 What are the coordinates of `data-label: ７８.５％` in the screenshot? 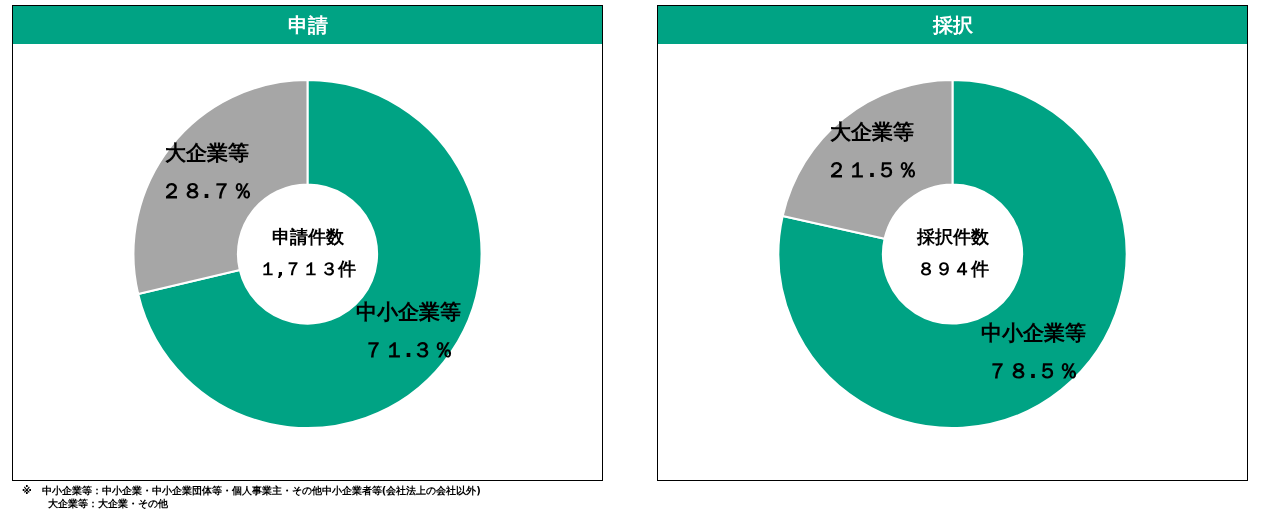 It's located at (1033, 370).